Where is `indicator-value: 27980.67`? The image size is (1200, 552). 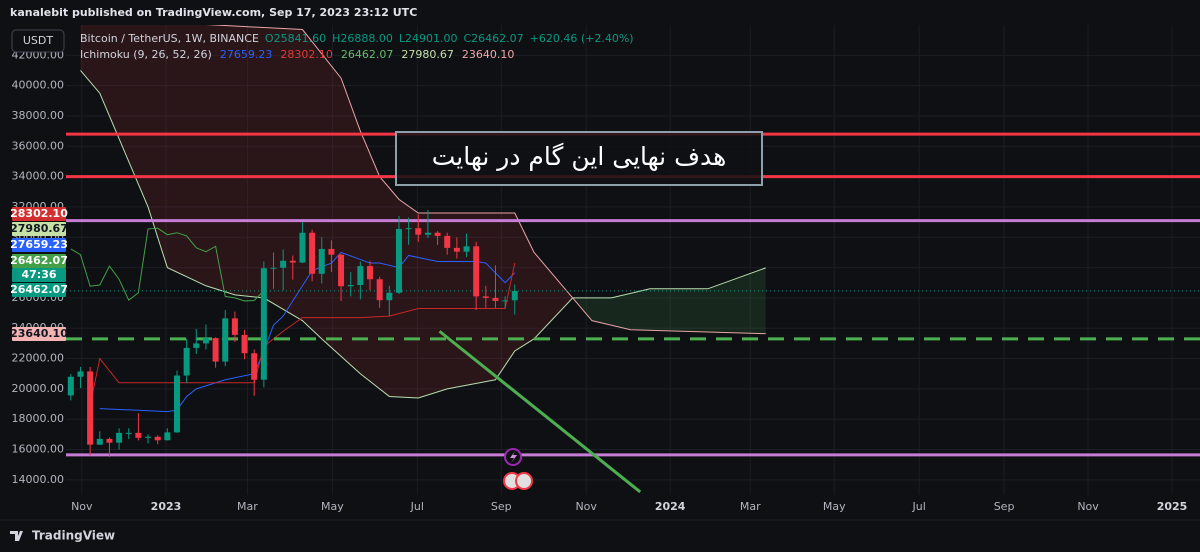
indicator-value: 27980.67 is located at coordinates (427, 54).